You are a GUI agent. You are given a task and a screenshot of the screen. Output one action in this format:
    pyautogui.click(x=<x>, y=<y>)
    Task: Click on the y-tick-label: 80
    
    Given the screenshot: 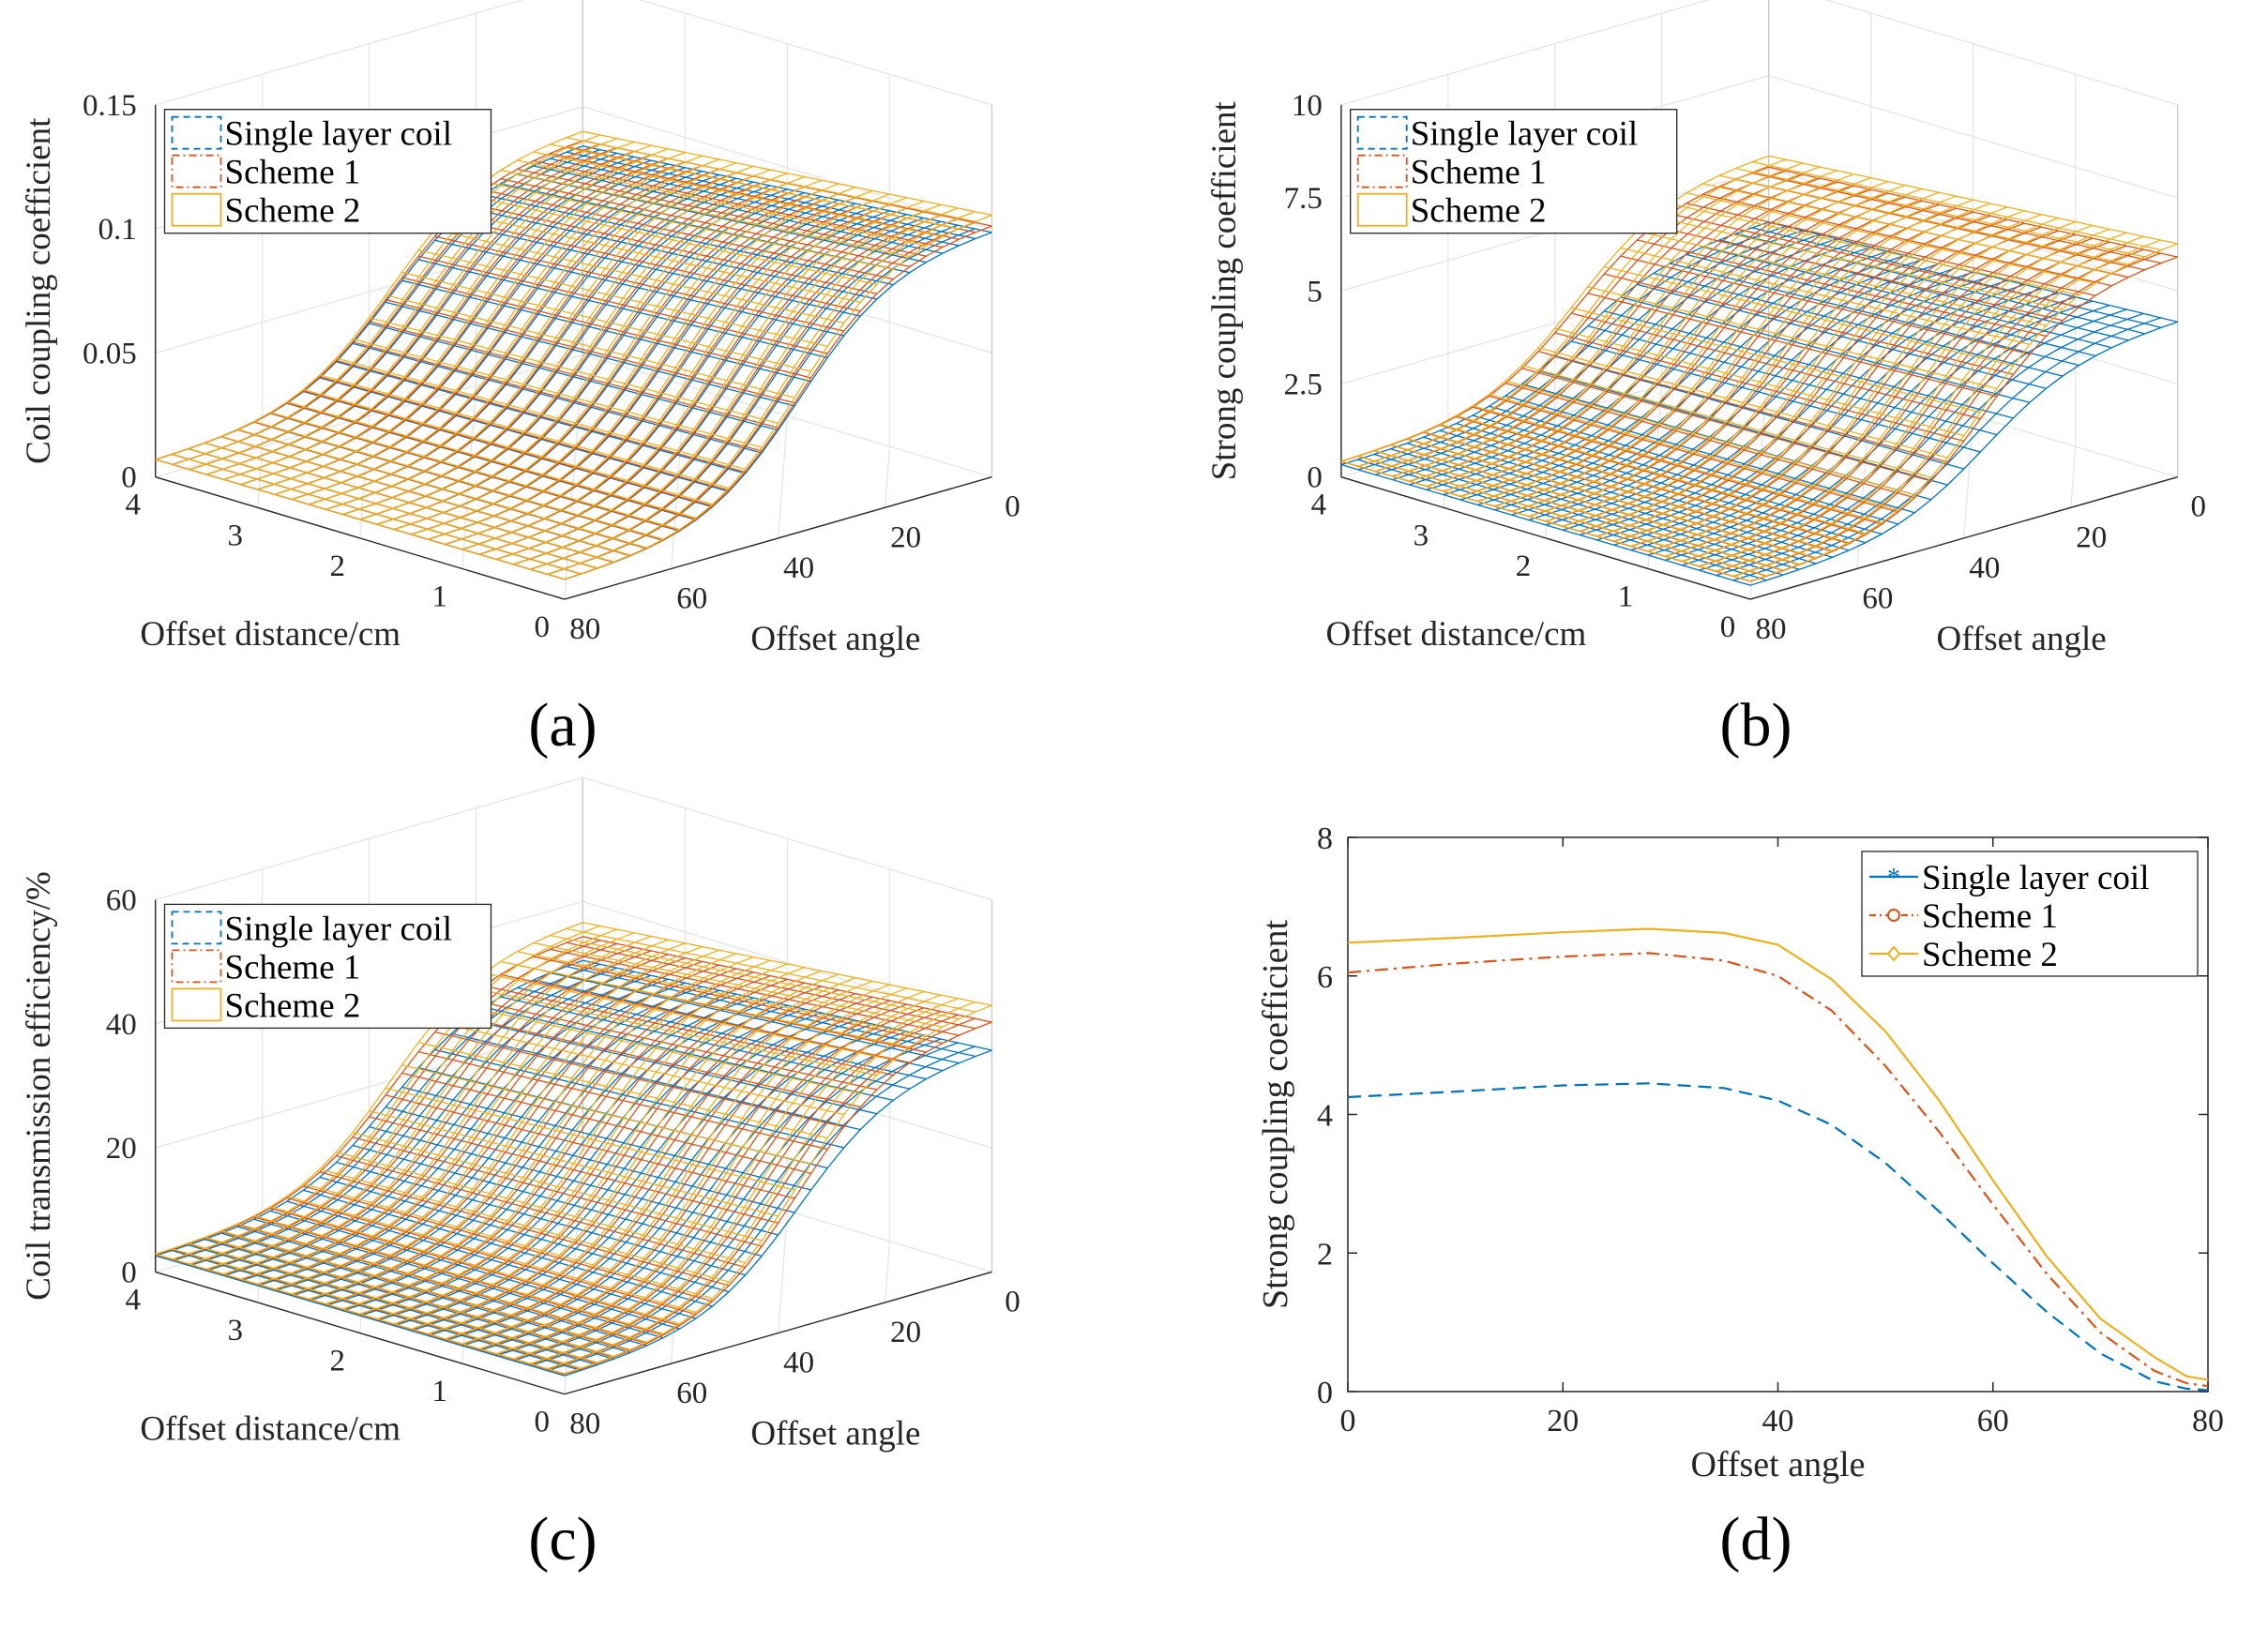 What is the action you would take?
    pyautogui.click(x=1771, y=629)
    